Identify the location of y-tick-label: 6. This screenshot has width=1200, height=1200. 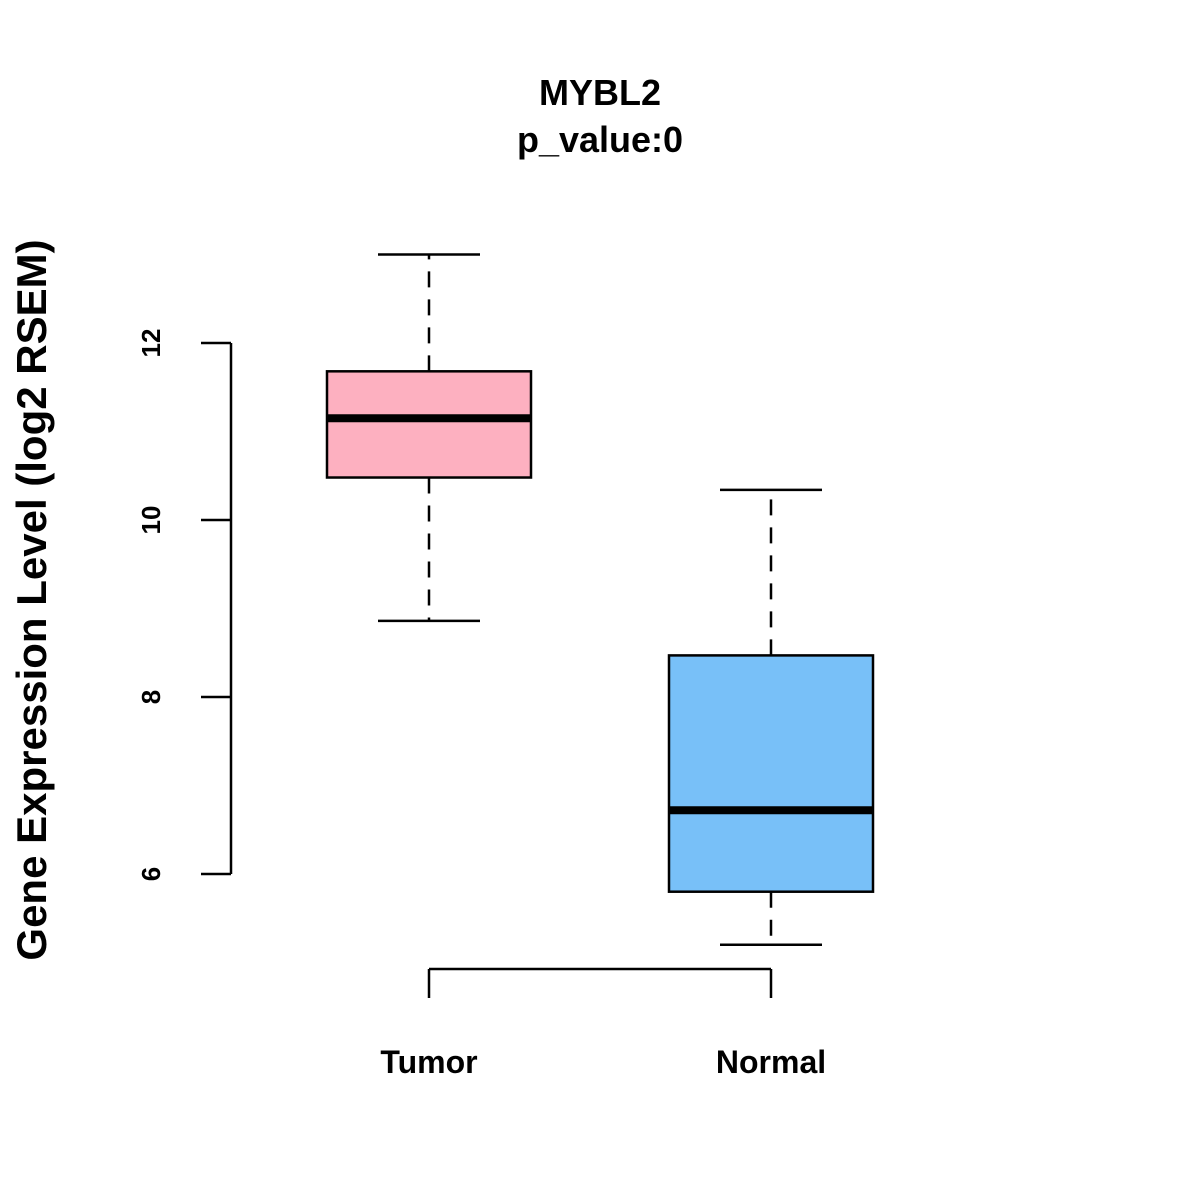
(151, 874).